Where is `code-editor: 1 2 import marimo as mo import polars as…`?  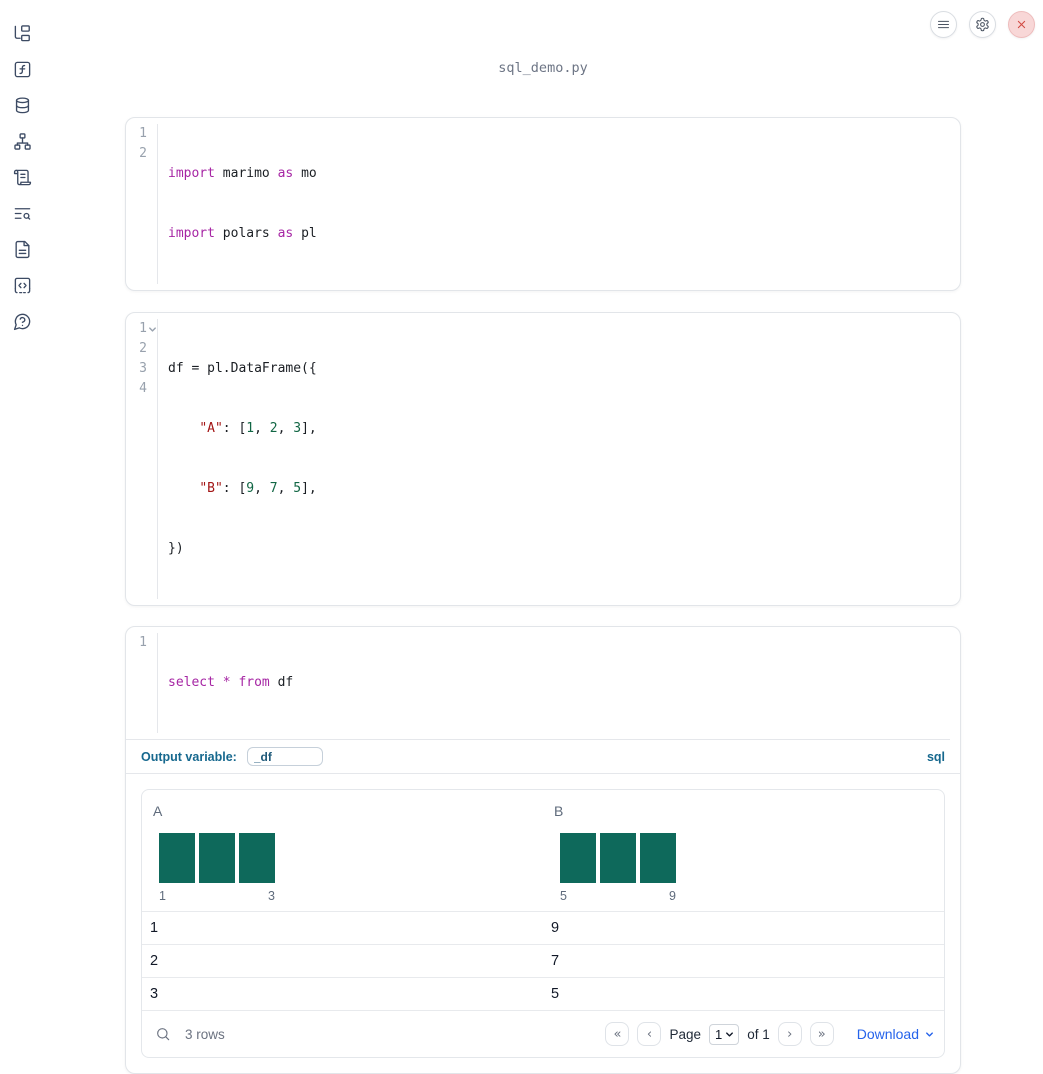 code-editor: 1 2 import marimo as mo import polars as… is located at coordinates (543, 204).